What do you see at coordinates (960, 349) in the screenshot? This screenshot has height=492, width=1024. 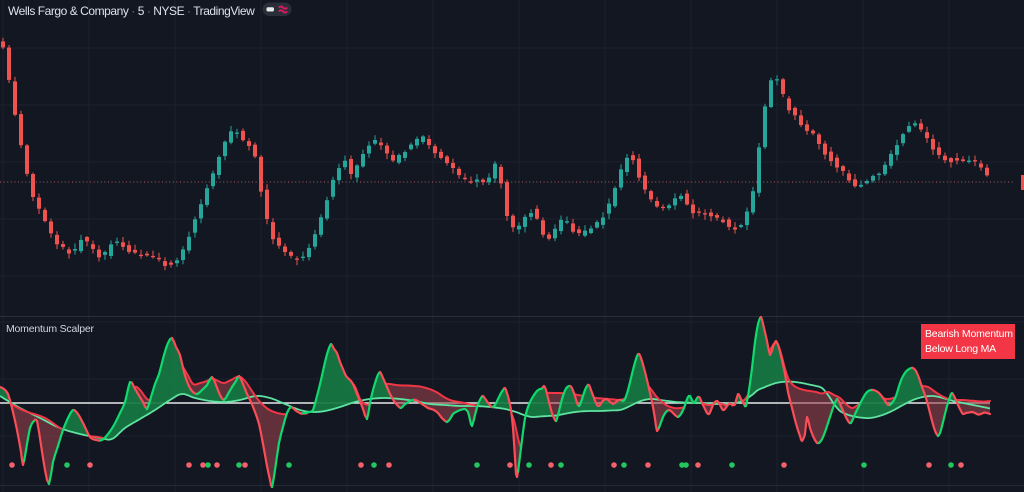 I see `svg-text: Below Long MA` at bounding box center [960, 349].